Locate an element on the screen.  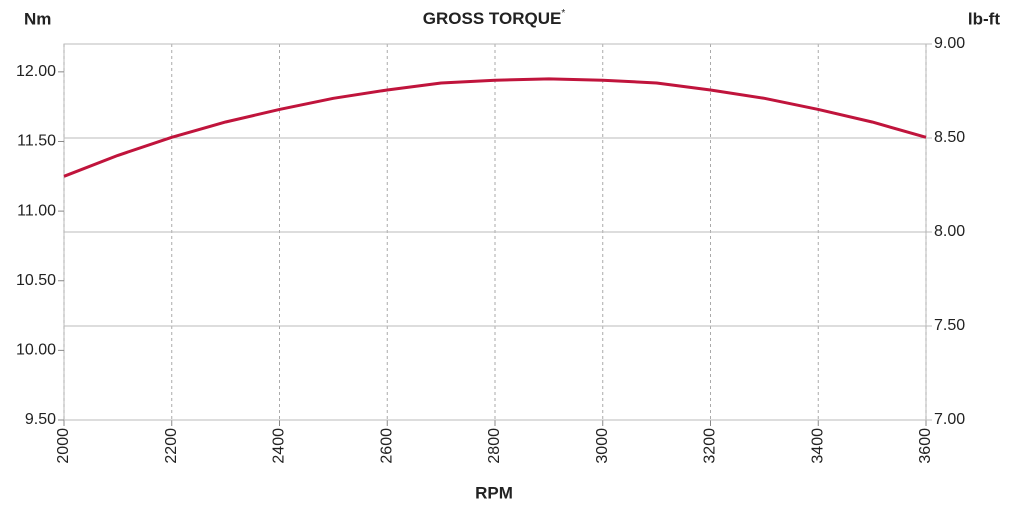
x-tick-label: 2200 is located at coordinates (171, 446).